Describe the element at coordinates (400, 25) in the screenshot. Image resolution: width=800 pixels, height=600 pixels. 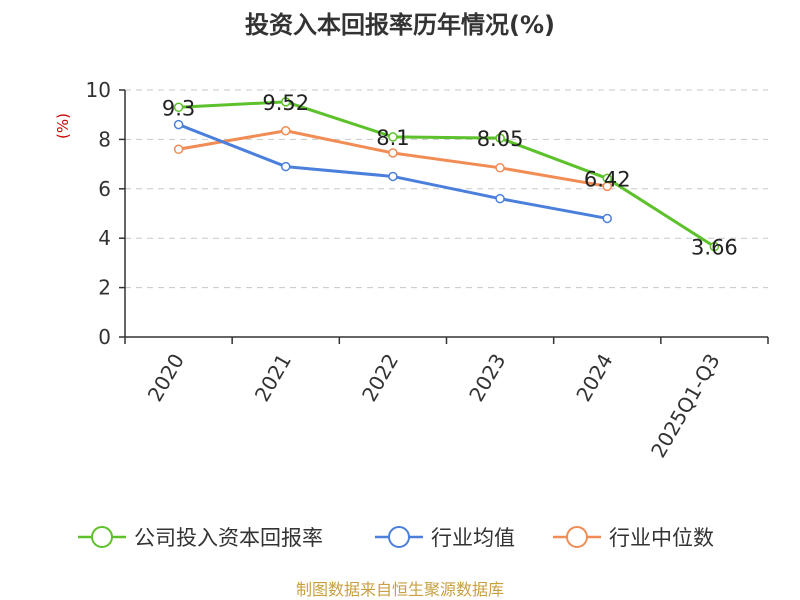
I see `chart-title: 投资入本回报率历年情况(%)` at that location.